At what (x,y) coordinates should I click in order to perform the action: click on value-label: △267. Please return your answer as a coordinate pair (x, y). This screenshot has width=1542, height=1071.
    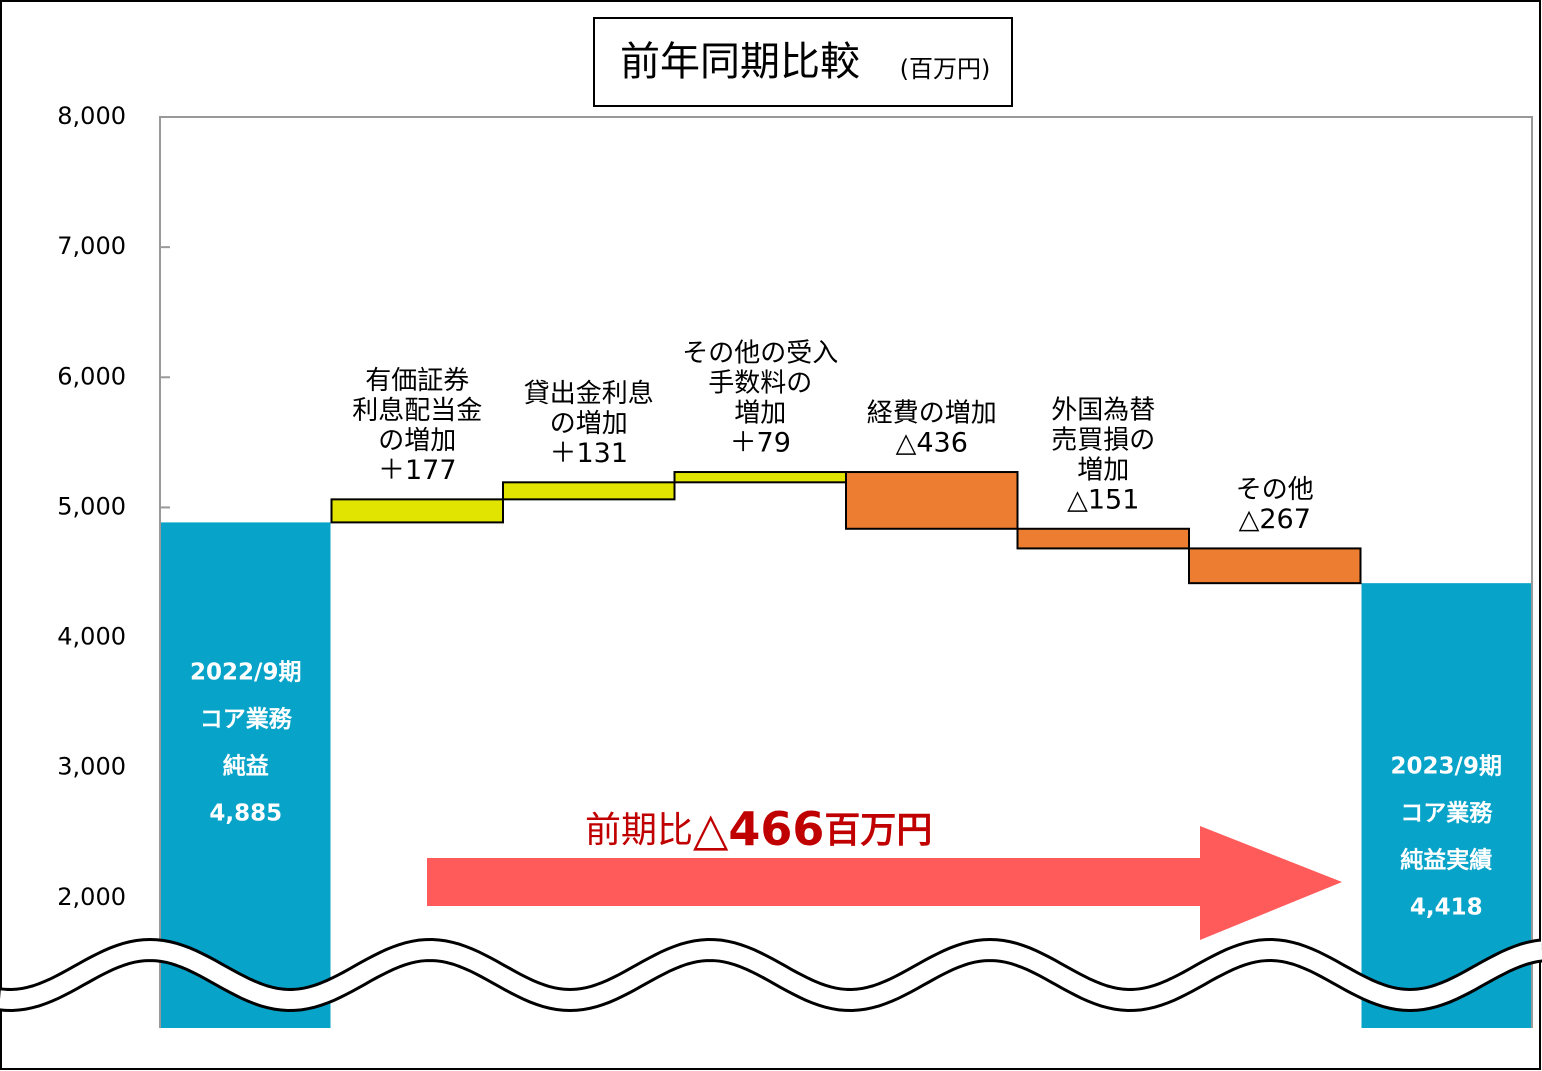
    Looking at the image, I should click on (1275, 519).